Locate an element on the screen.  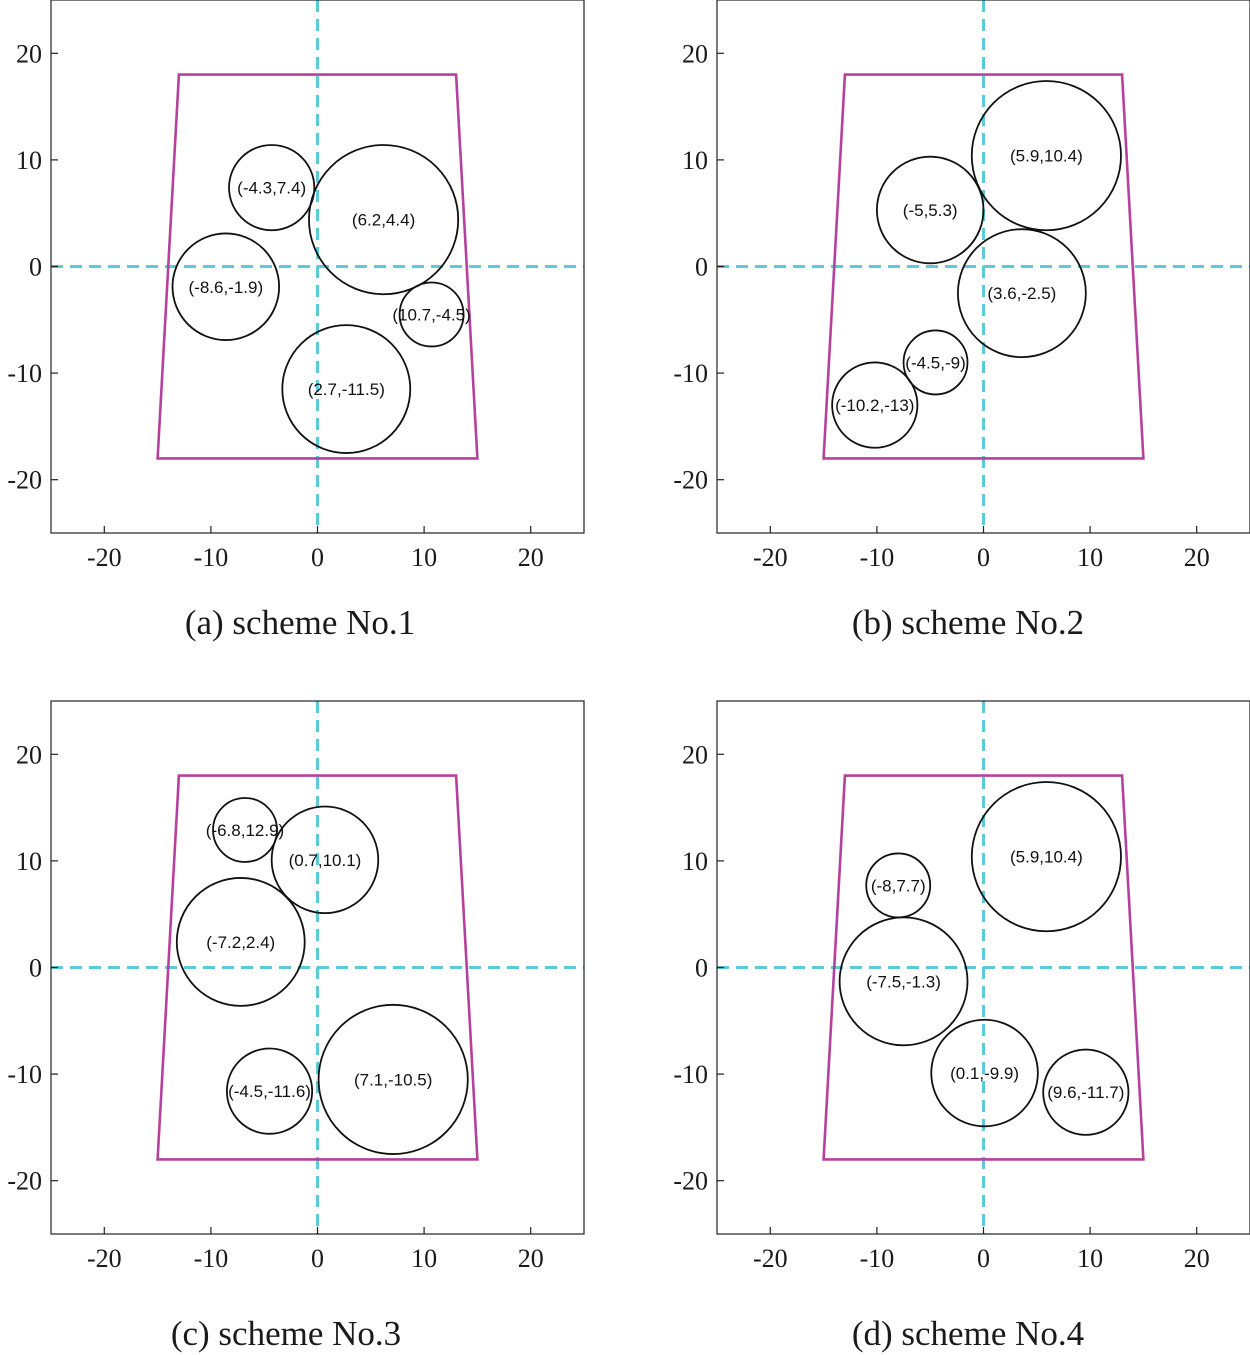
panel-a-boundary is located at coordinates (317, 266).